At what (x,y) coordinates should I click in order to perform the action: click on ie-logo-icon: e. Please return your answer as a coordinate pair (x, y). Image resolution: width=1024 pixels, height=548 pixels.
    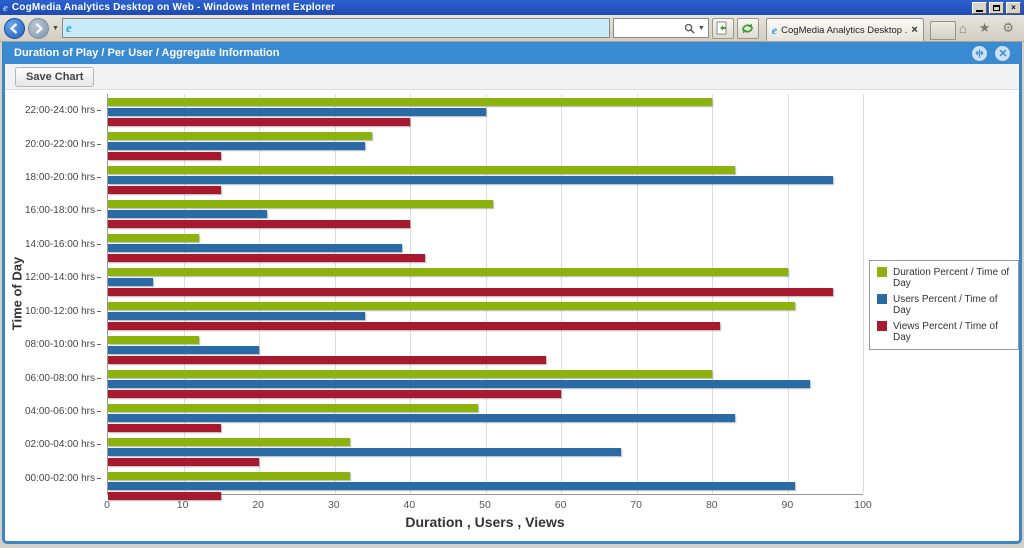
    Looking at the image, I should click on (5, 7).